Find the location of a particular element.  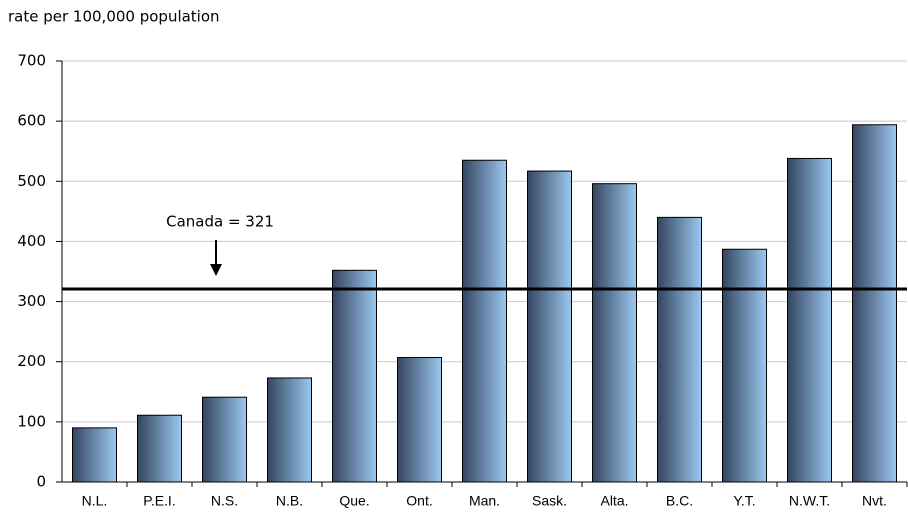

x-tick-label: N.W.T. is located at coordinates (809, 501).